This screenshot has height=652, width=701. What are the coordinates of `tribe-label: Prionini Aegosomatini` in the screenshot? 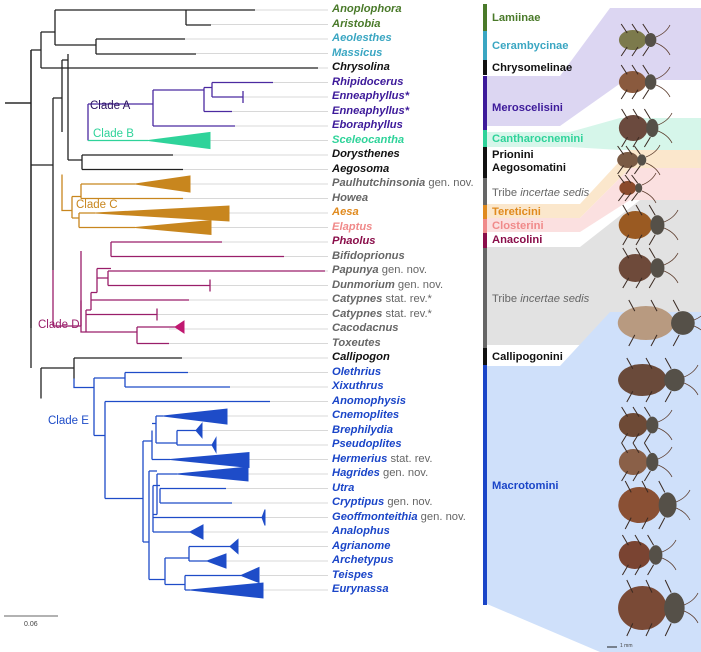 It's located at (529, 162).